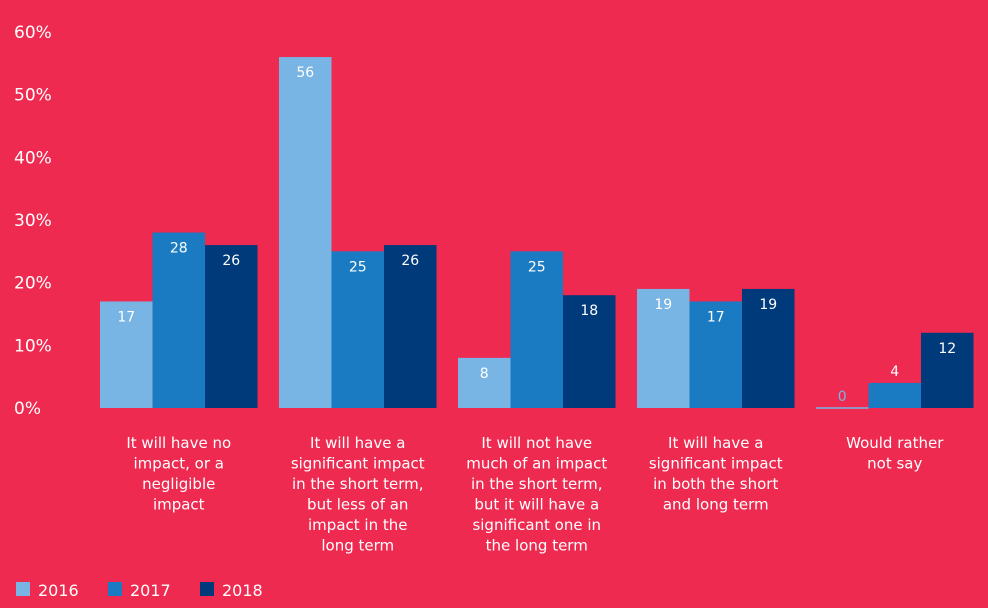 This screenshot has height=608, width=988. I want to click on legend-label: 2017, so click(150, 590).